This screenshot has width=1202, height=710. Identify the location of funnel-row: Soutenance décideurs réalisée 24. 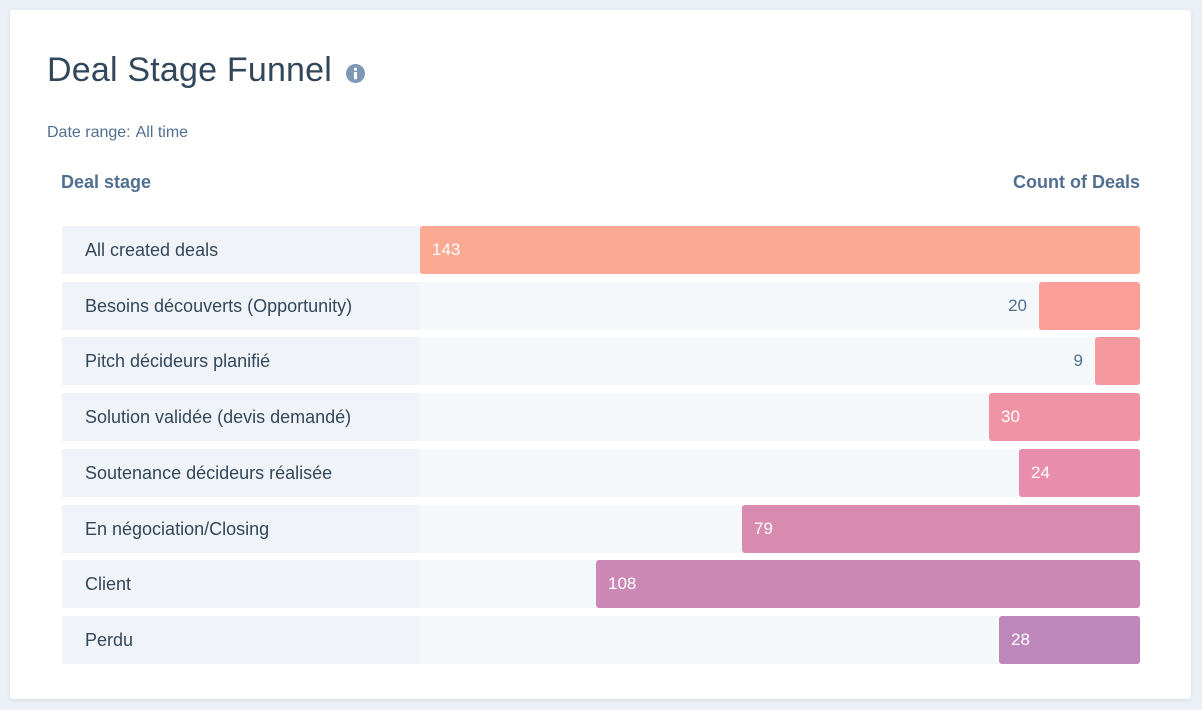
(601, 473).